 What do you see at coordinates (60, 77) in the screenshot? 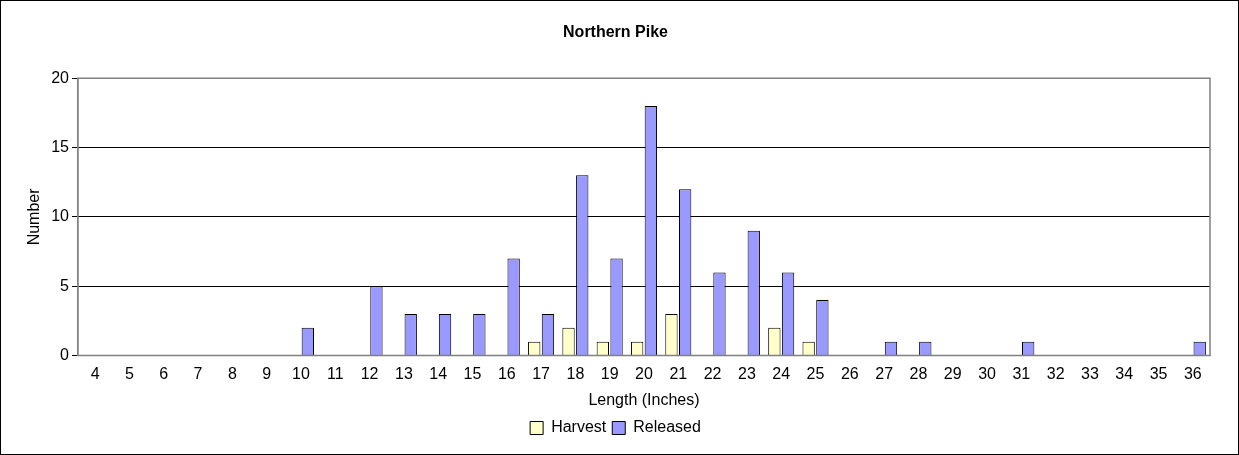
I see `y-tick-label: 20` at bounding box center [60, 77].